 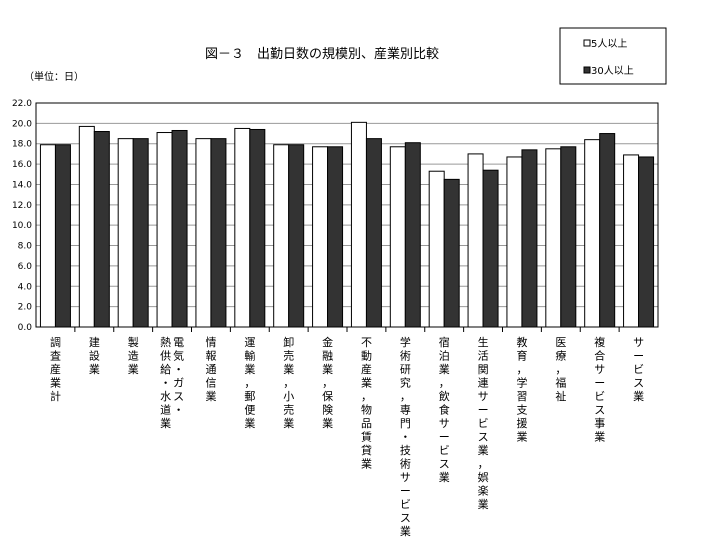 What do you see at coordinates (25, 328) in the screenshot?
I see `y-tick-label: 0.0` at bounding box center [25, 328].